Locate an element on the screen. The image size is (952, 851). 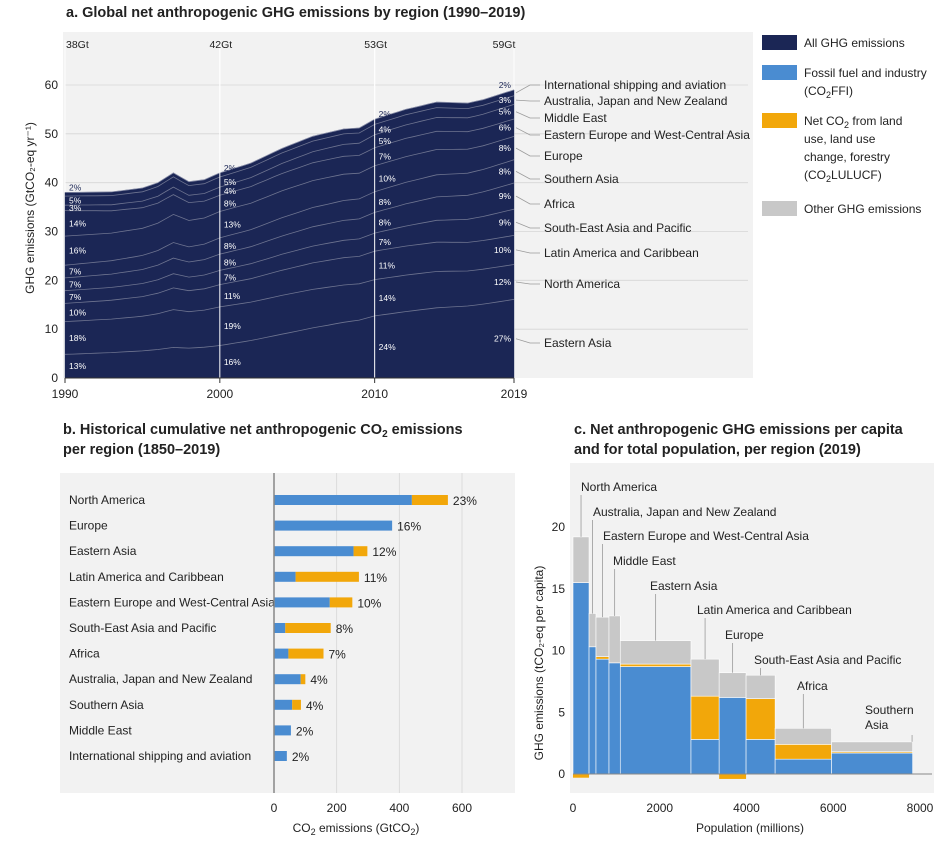
c-region-label-latin-america-and-caribbean: Latin America and Caribbean is located at coordinates (774, 610).